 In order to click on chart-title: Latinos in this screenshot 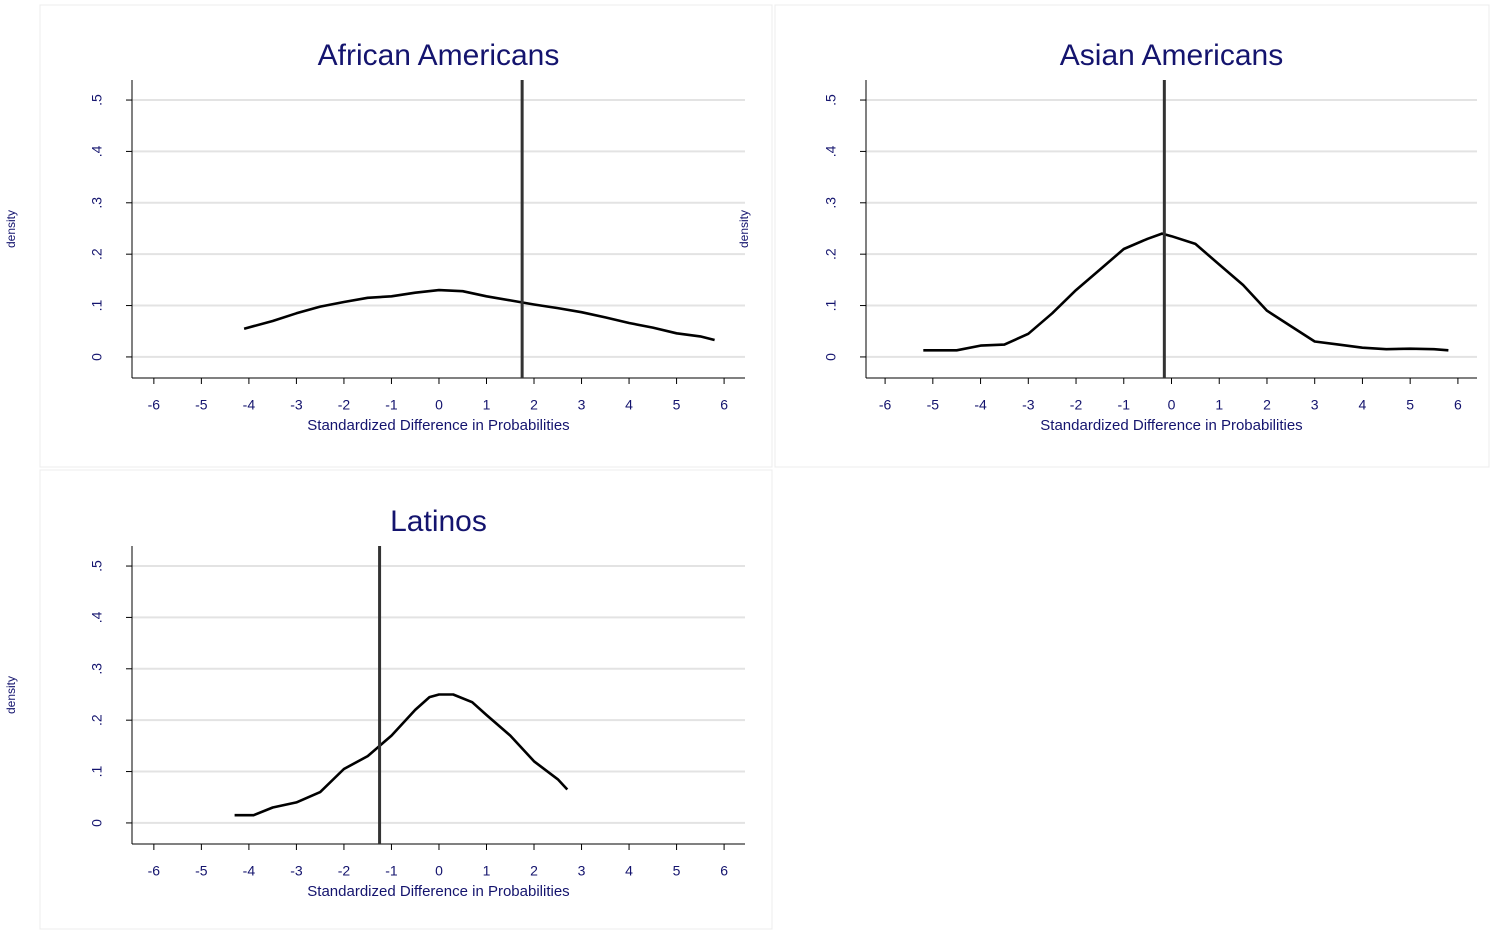, I will do `click(438, 521)`.